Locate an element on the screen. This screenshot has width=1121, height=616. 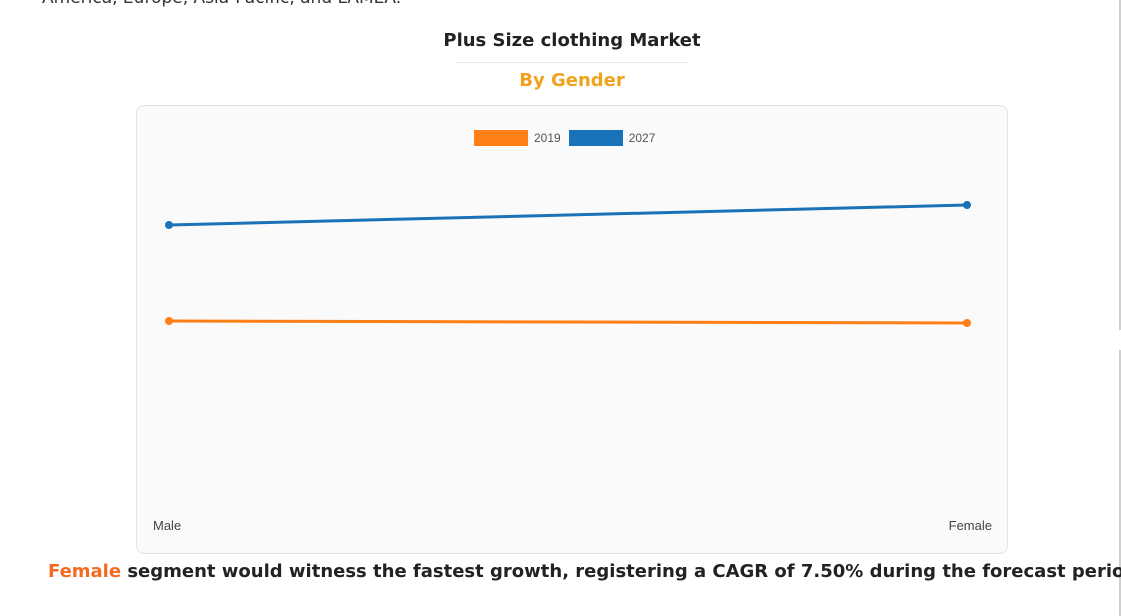
chart-legend: 2019 2027 is located at coordinates (568, 138).